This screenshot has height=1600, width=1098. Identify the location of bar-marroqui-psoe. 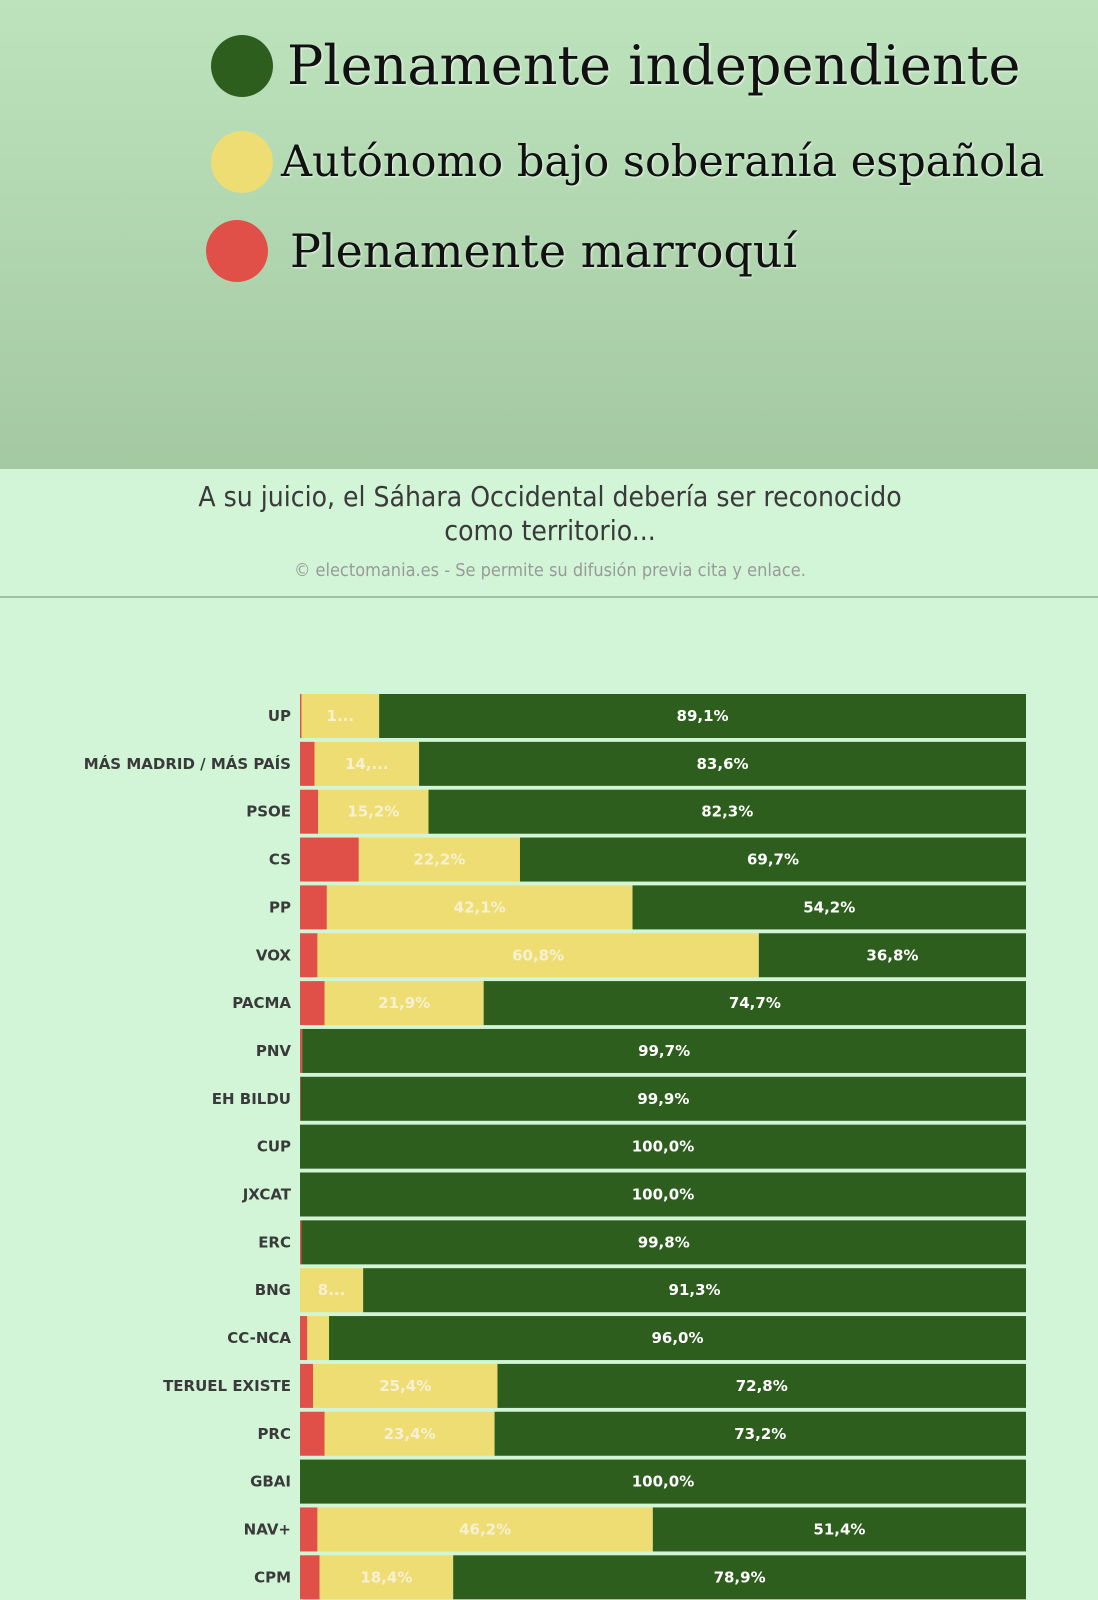
(309, 811).